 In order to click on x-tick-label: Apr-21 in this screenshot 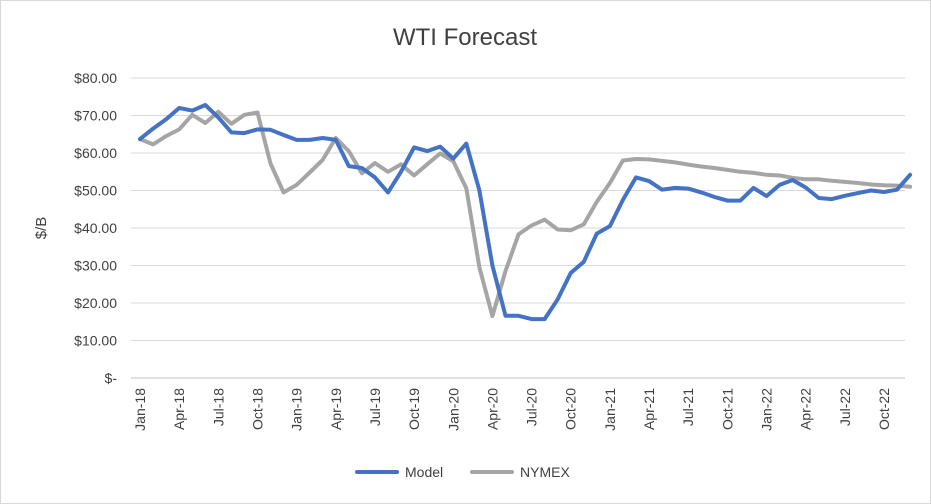, I will do `click(649, 409)`.